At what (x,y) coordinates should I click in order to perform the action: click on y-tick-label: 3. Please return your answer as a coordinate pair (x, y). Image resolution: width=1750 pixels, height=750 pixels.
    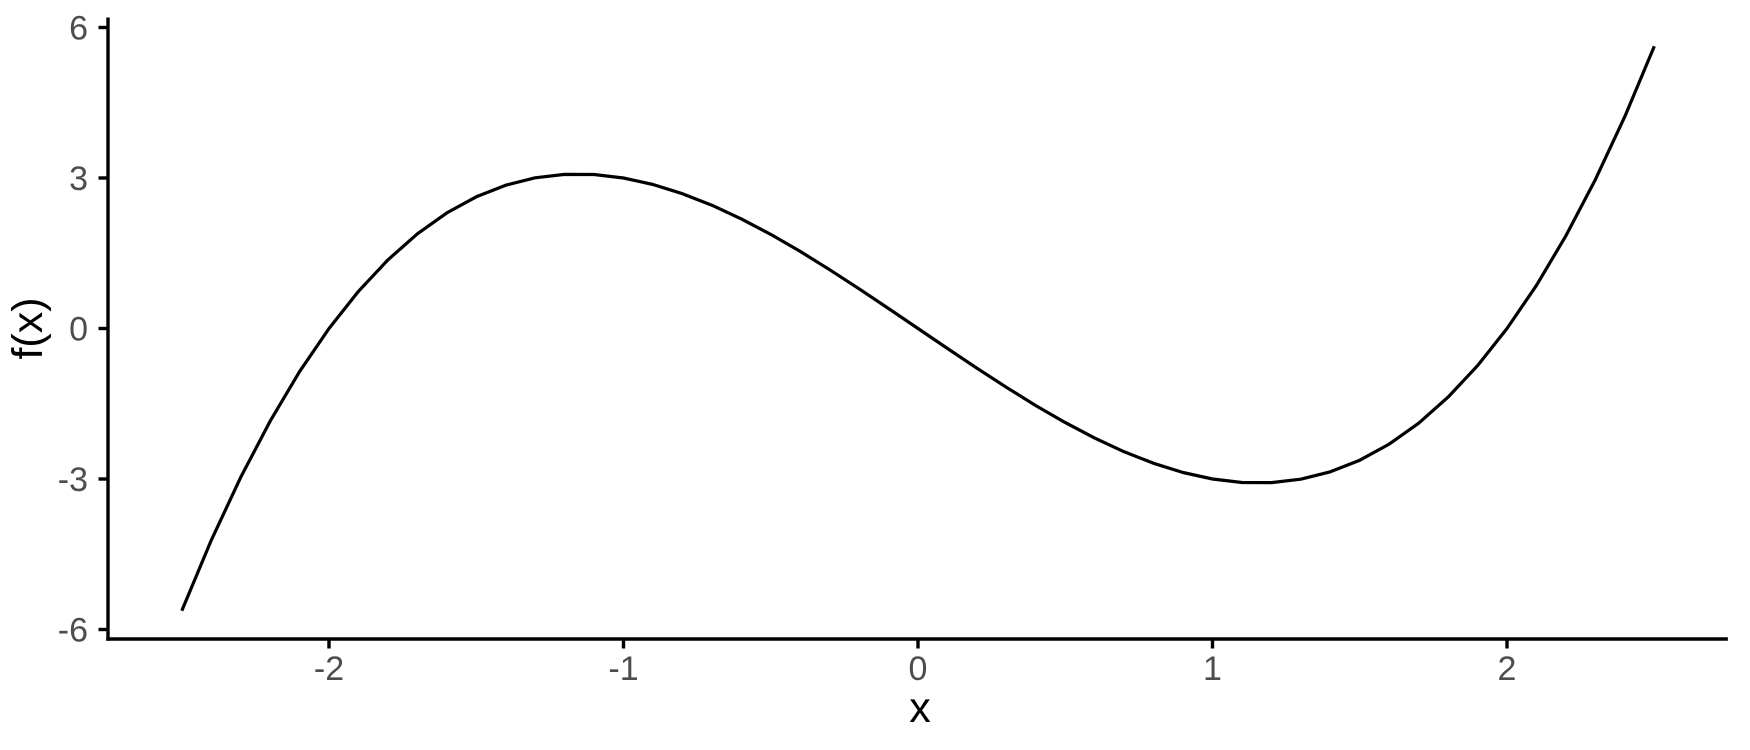
    Looking at the image, I should click on (78, 179).